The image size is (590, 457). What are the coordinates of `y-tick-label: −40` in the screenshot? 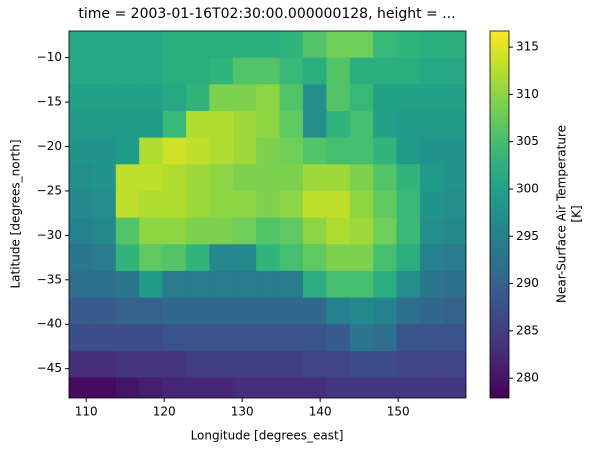 It's located at (49, 324).